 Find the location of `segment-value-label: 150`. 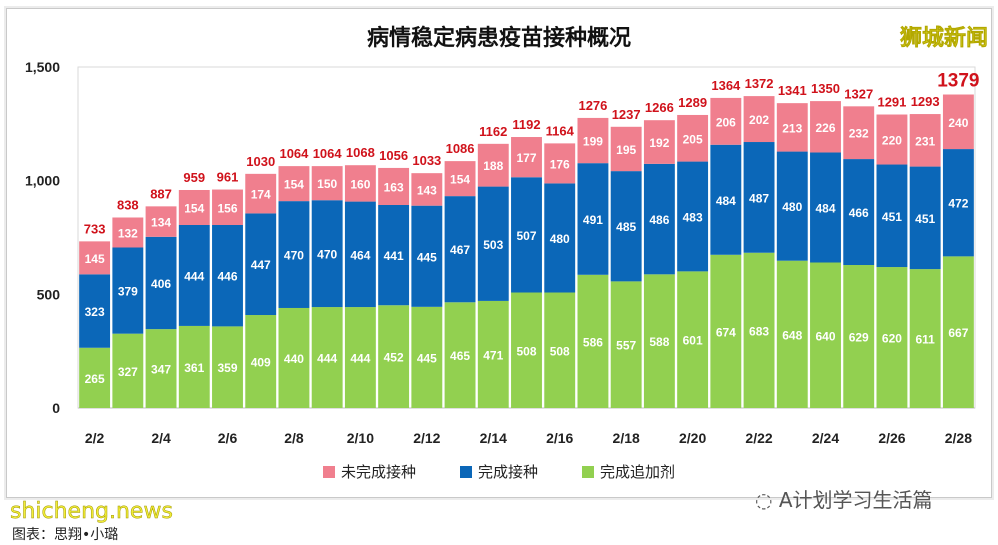

segment-value-label: 150 is located at coordinates (327, 184).